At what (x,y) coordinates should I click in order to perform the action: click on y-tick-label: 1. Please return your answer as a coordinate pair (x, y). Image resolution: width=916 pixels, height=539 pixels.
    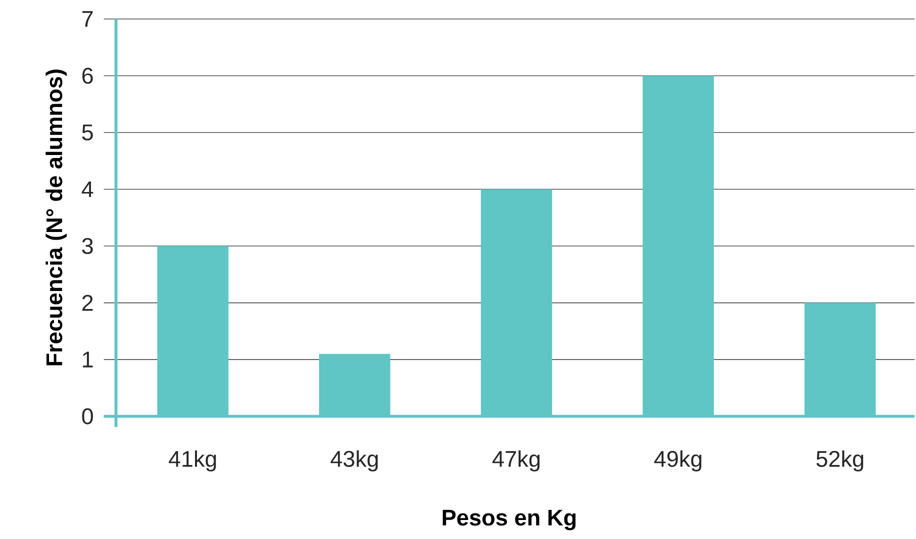
    Looking at the image, I should click on (87, 360).